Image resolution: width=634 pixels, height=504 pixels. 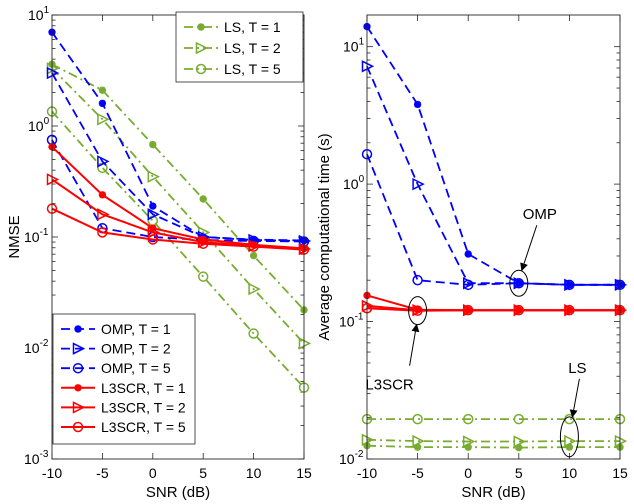 What do you see at coordinates (44, 454) in the screenshot?
I see `y-tick-exponent: -3` at bounding box center [44, 454].